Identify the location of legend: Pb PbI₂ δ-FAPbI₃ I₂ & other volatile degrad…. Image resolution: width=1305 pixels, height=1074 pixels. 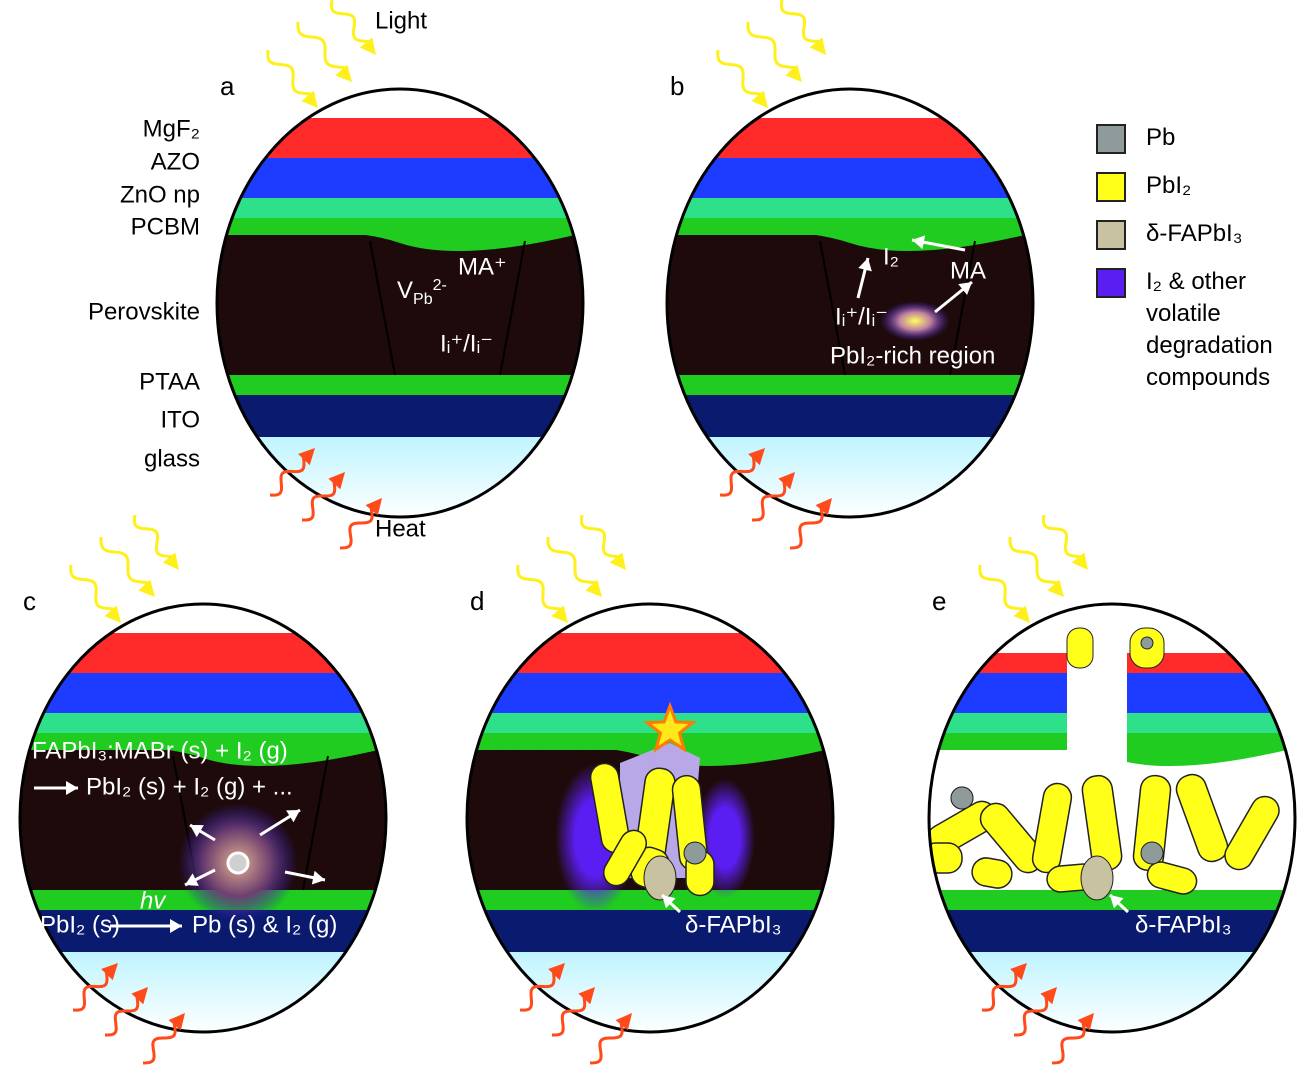
(1196, 266).